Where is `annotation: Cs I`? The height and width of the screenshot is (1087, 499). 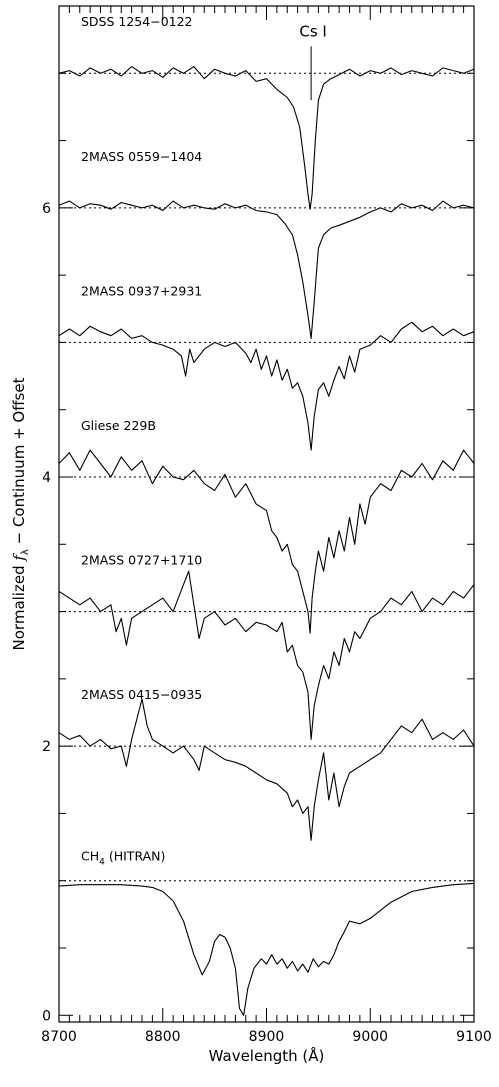
annotation: Cs I is located at coordinates (313, 61).